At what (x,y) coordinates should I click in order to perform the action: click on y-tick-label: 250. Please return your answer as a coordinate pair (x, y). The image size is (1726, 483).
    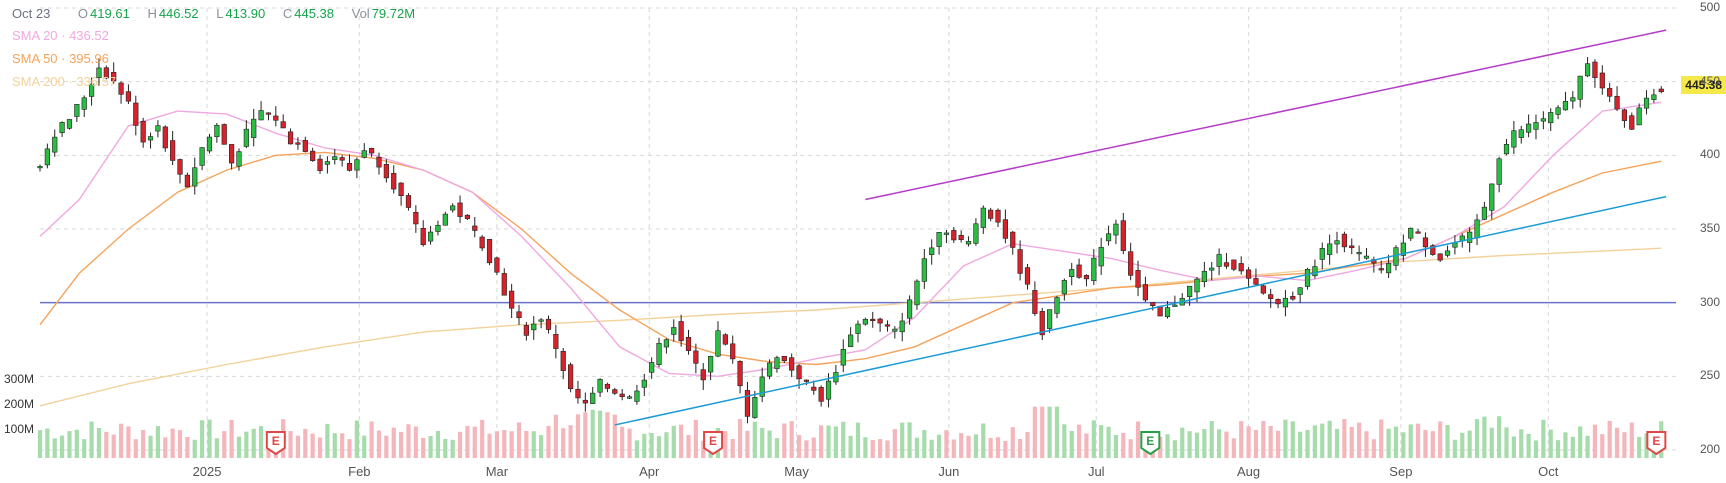
    Looking at the image, I should click on (1709, 375).